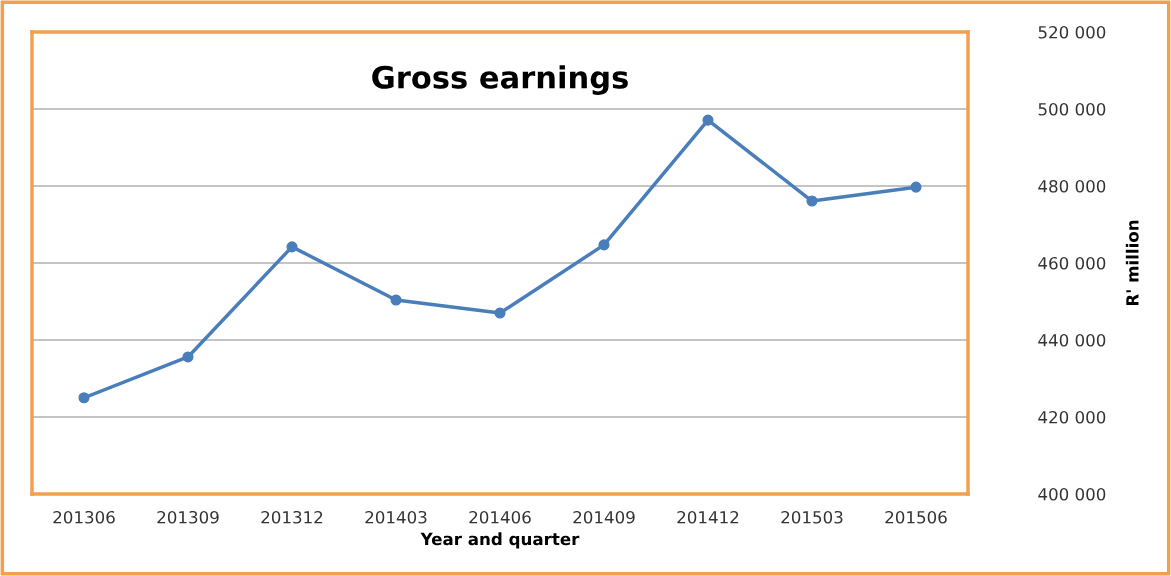 The image size is (1171, 576). What do you see at coordinates (500, 80) in the screenshot?
I see `text: Gross earnings` at bounding box center [500, 80].